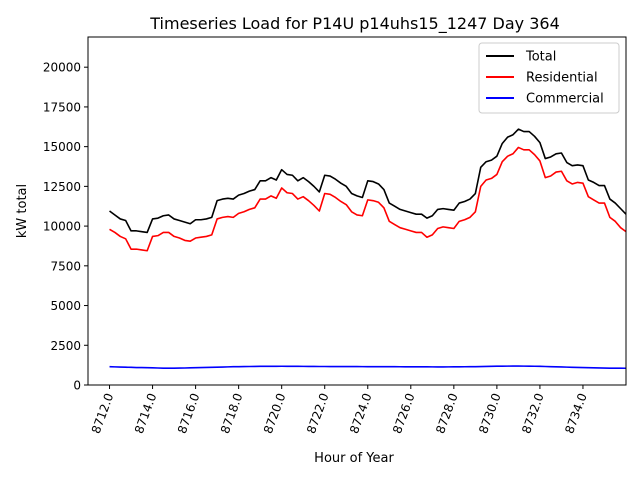 Image resolution: width=640 pixels, height=480 pixels. Describe the element at coordinates (404, 413) in the screenshot. I see `x-tick-label: 8726.0` at that location.